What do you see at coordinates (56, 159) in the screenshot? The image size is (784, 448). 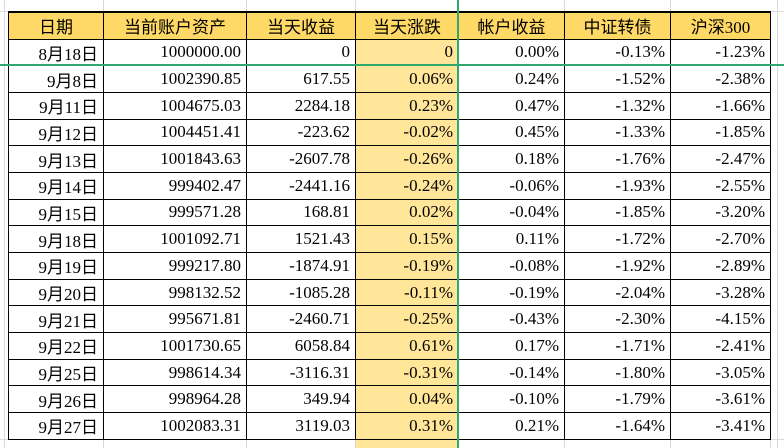 I see `cell: 9月13日` at bounding box center [56, 159].